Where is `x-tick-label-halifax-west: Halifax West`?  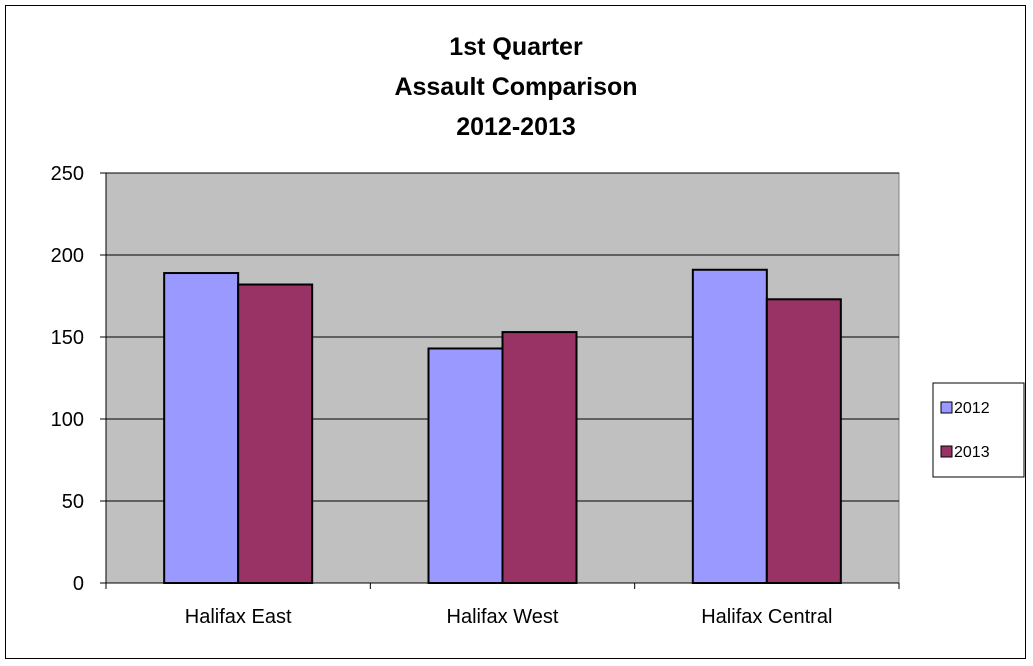
x-tick-label-halifax-west: Halifax West is located at coordinates (503, 617).